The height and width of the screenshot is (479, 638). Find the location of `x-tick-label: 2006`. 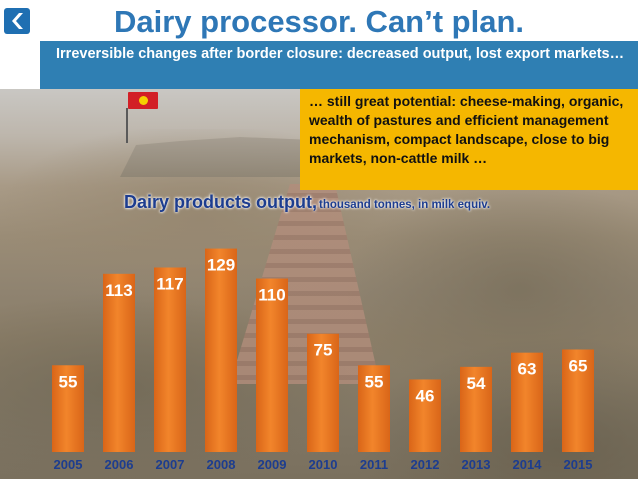

x-tick-label: 2006 is located at coordinates (119, 464).